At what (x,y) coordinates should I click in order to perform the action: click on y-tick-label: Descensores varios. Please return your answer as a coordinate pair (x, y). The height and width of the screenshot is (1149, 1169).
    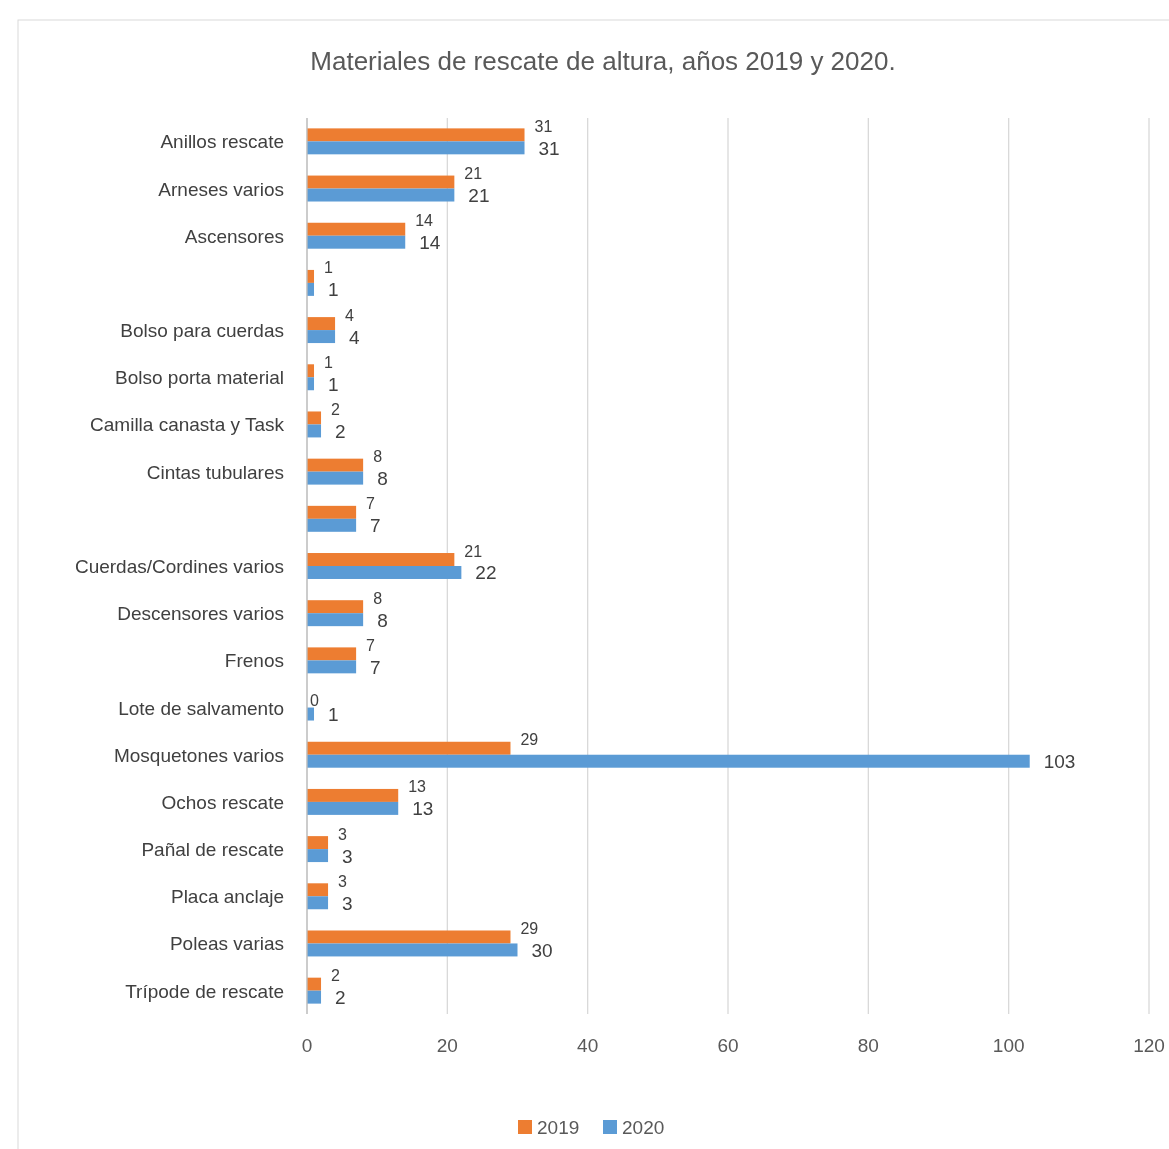
    Looking at the image, I should click on (200, 614).